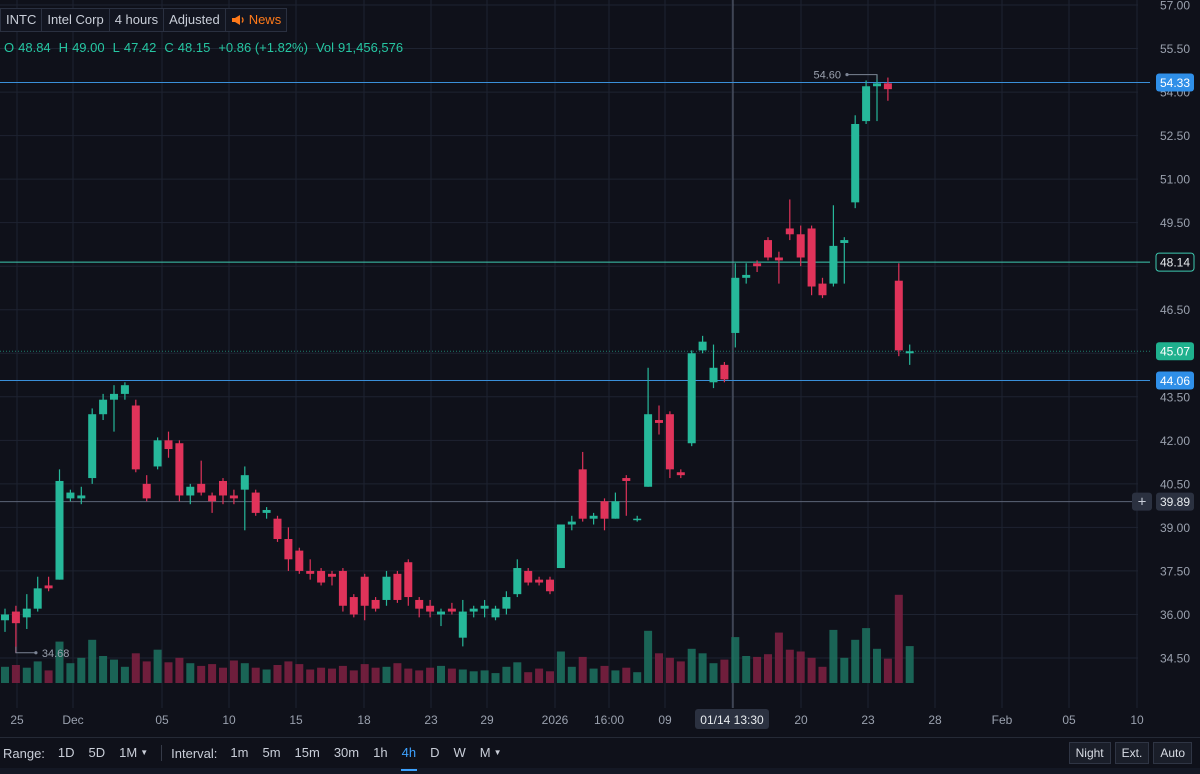 Image resolution: width=1200 pixels, height=774 pixels. What do you see at coordinates (600, 771) in the screenshot?
I see `bottom-strip` at bounding box center [600, 771].